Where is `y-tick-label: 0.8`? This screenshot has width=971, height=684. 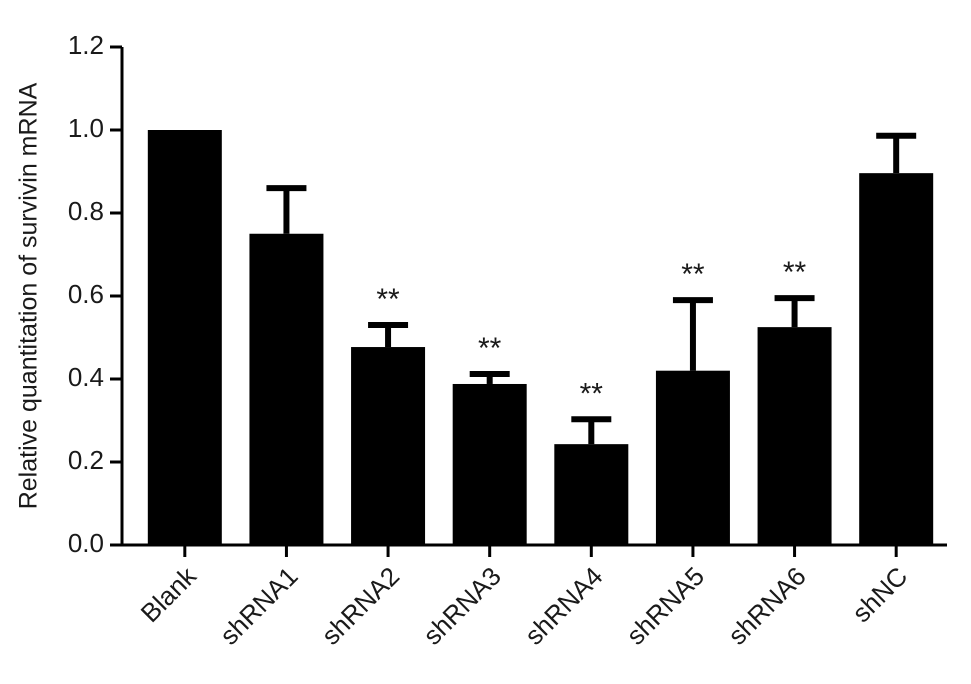
y-tick-label: 0.8 is located at coordinates (86, 211).